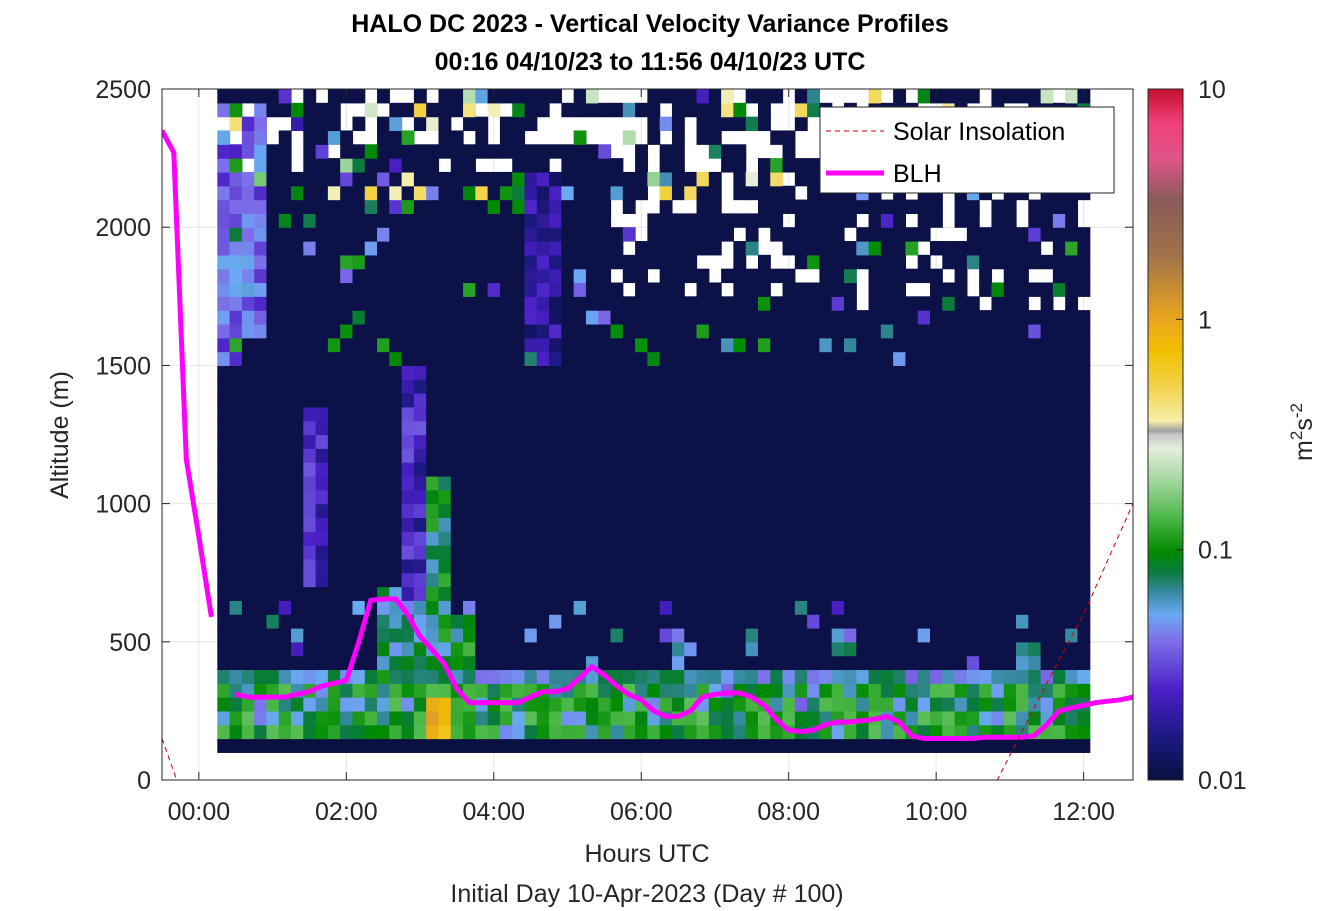  Describe the element at coordinates (1083, 812) in the screenshot. I see `x-tick-label: 12:00` at that location.